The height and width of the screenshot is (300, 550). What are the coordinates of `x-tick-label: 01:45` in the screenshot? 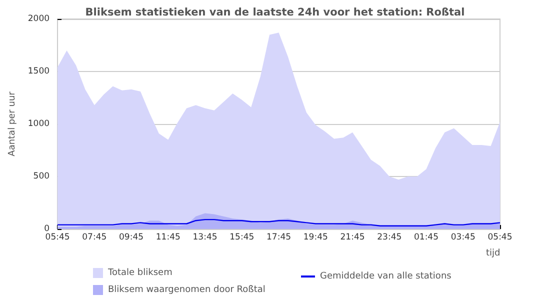 It's located at (426, 237).